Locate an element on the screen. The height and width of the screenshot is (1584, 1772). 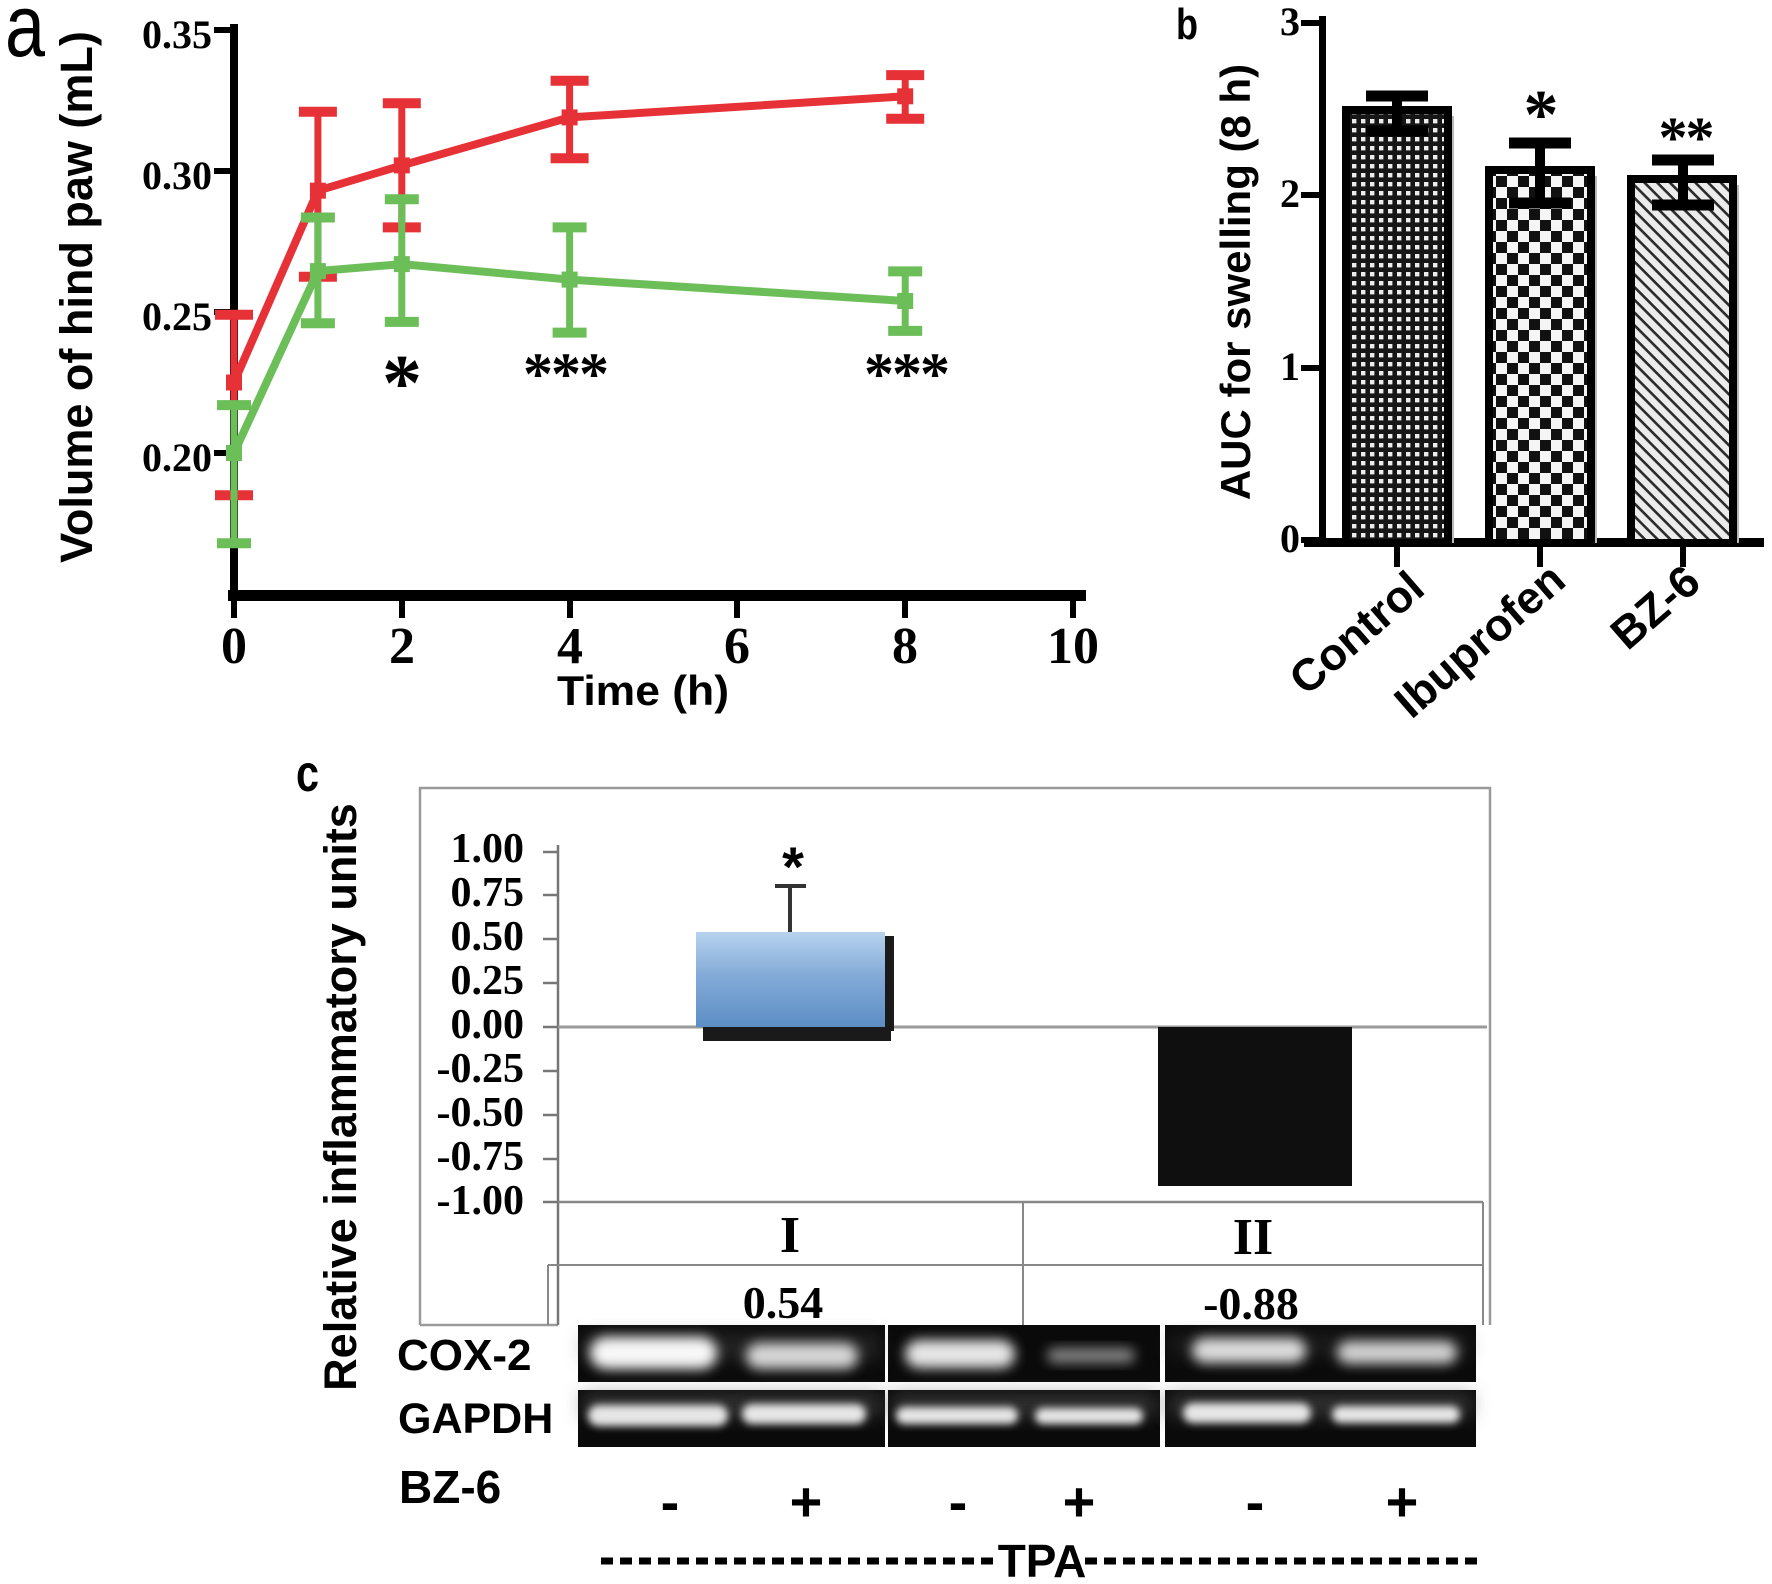
svg-text: BZ-6 is located at coordinates (450, 1487).